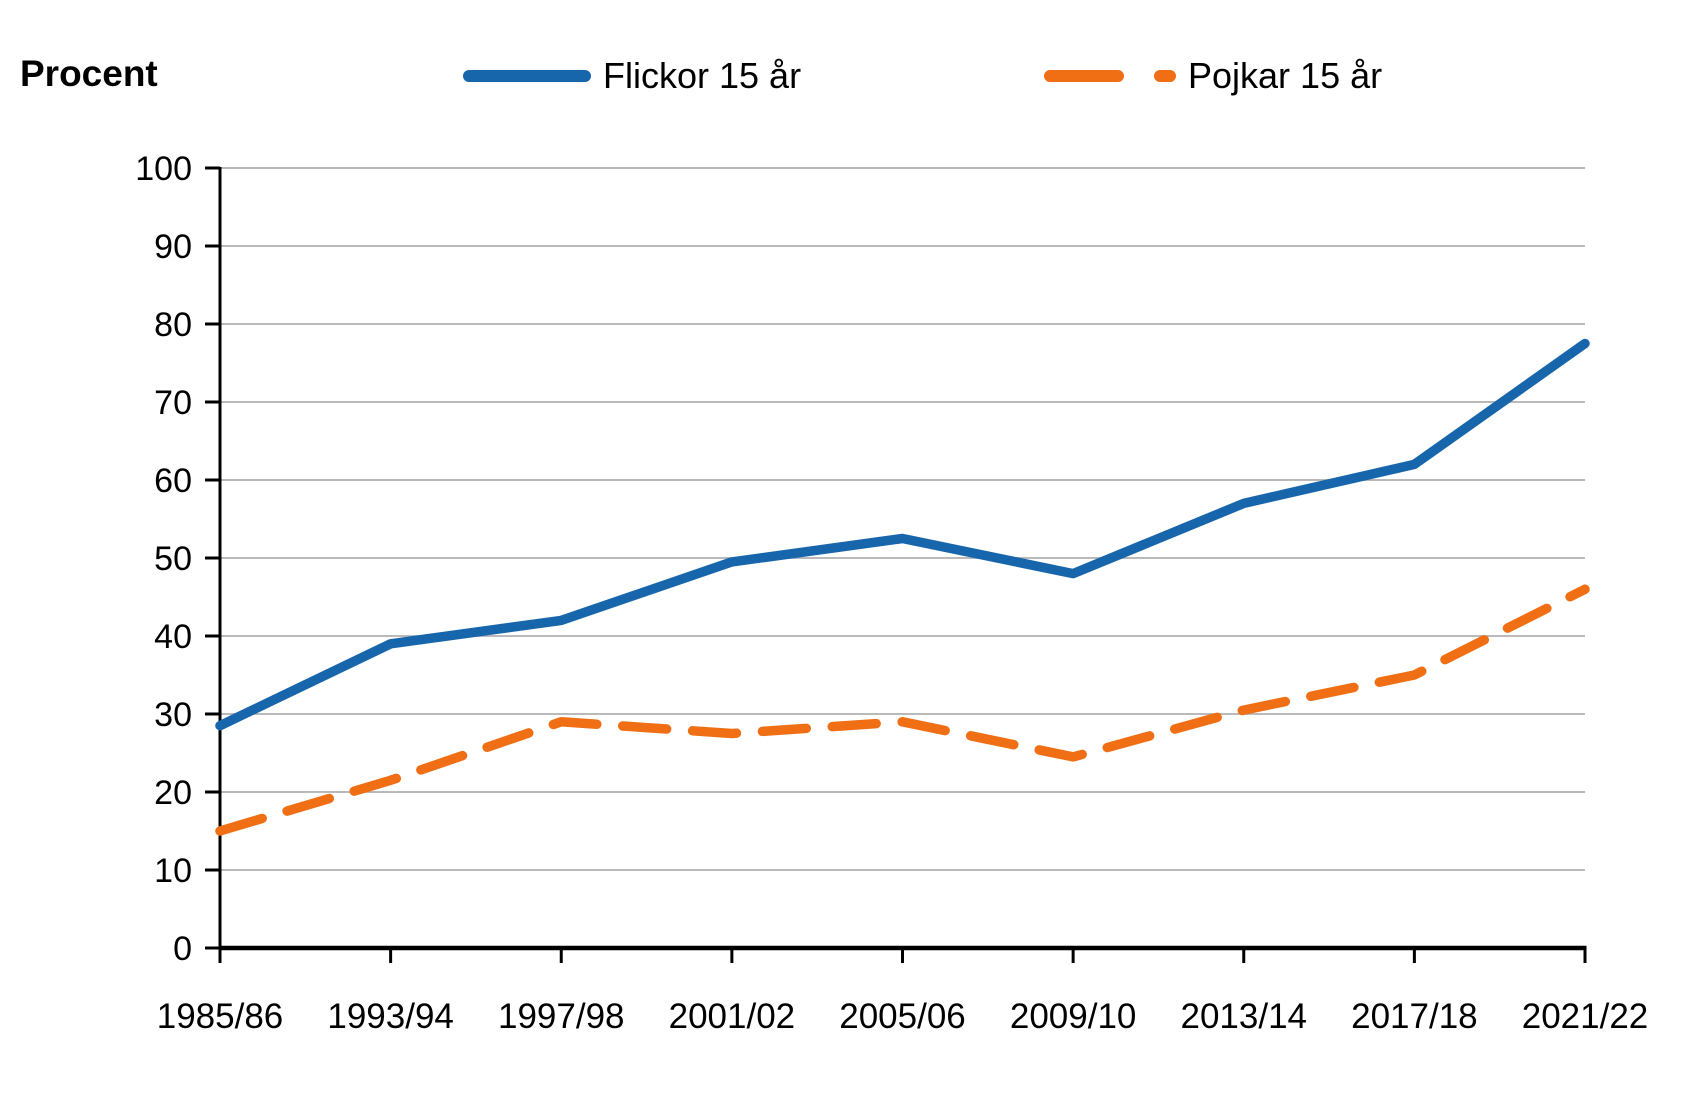 This screenshot has height=1105, width=1690. I want to click on x-axis-tick-label: 1997/98, so click(561, 1016).